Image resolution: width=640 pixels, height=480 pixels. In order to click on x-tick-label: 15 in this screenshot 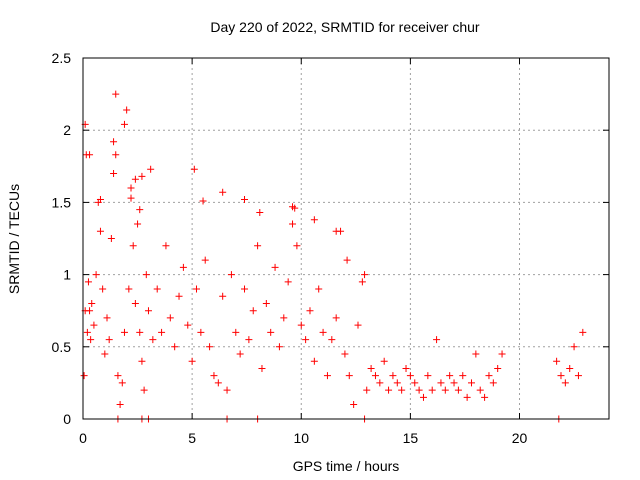, I will do `click(411, 438)`.